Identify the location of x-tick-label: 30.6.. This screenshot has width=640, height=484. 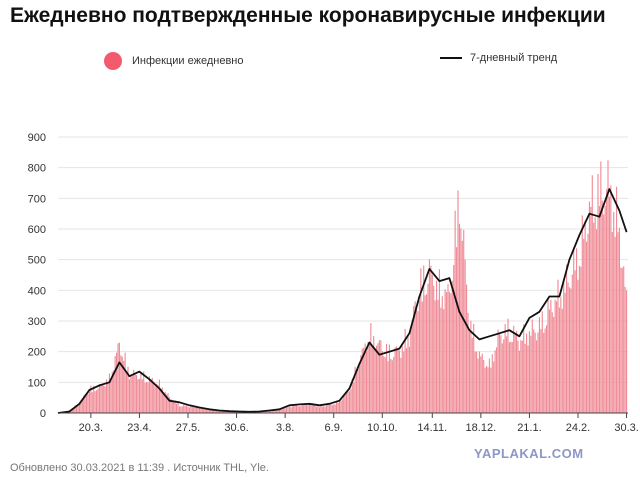
(236, 428).